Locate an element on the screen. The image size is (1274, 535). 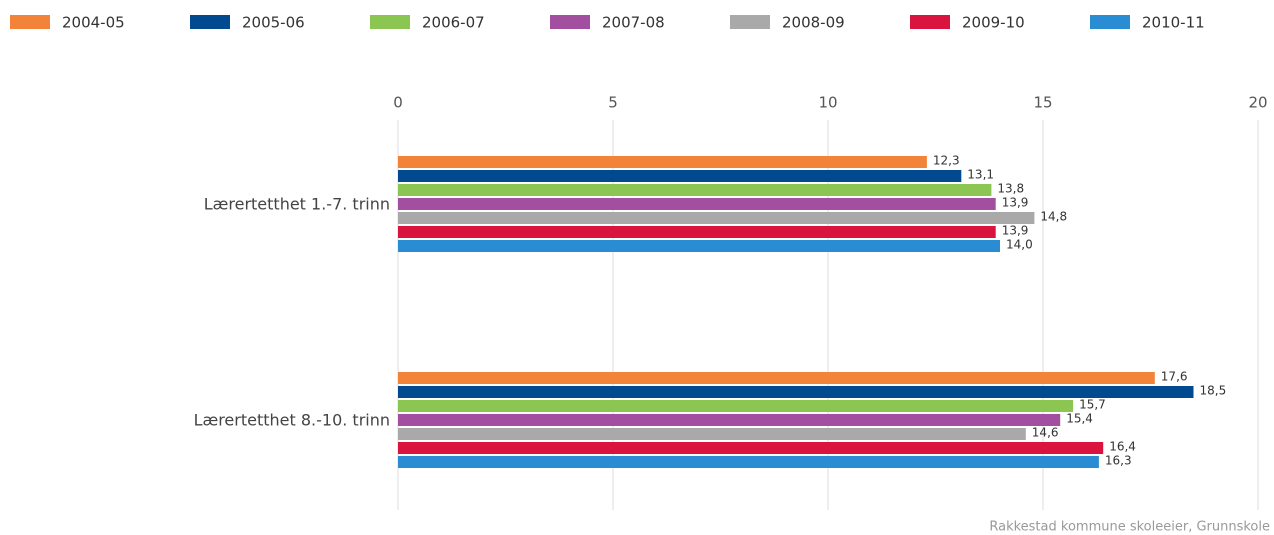
value-label: 16,3 is located at coordinates (1118, 461).